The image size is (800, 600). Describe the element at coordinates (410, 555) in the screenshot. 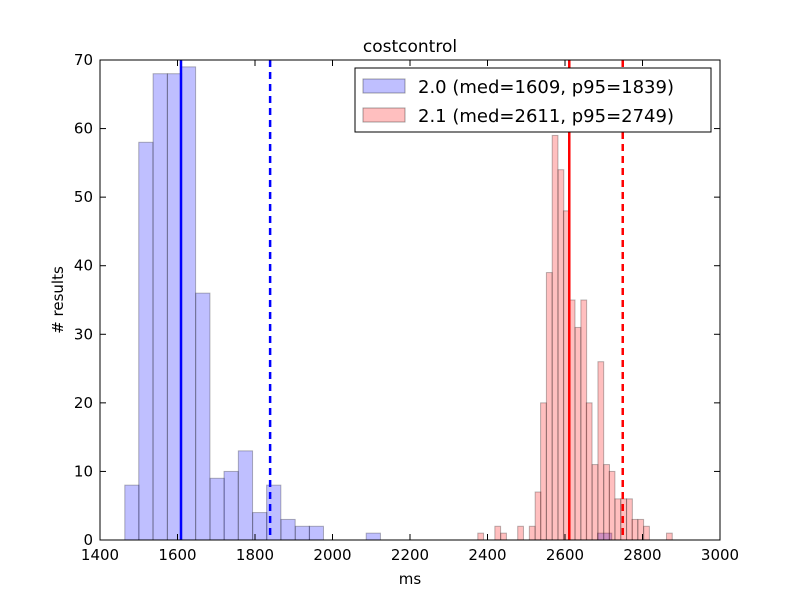

I see `x-tick-label: 2200` at that location.